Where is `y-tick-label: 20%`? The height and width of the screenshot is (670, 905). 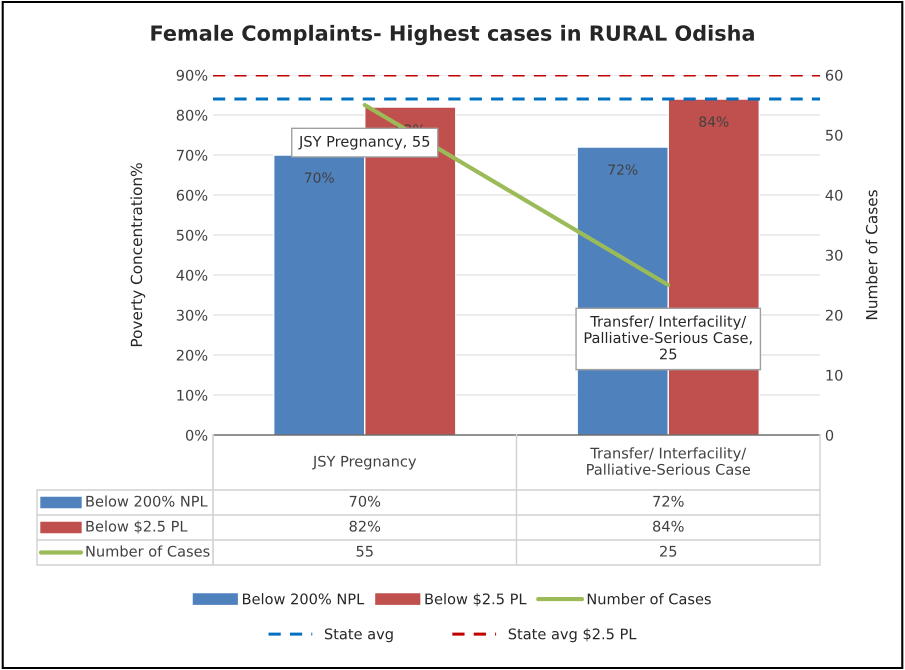
y-tick-label: 20% is located at coordinates (192, 355).